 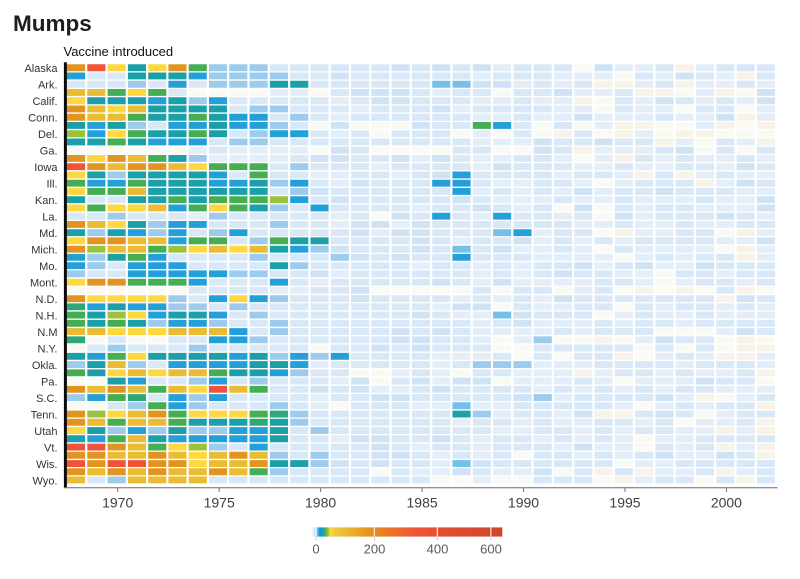 I want to click on svg-text: N.H., so click(x=47, y=317).